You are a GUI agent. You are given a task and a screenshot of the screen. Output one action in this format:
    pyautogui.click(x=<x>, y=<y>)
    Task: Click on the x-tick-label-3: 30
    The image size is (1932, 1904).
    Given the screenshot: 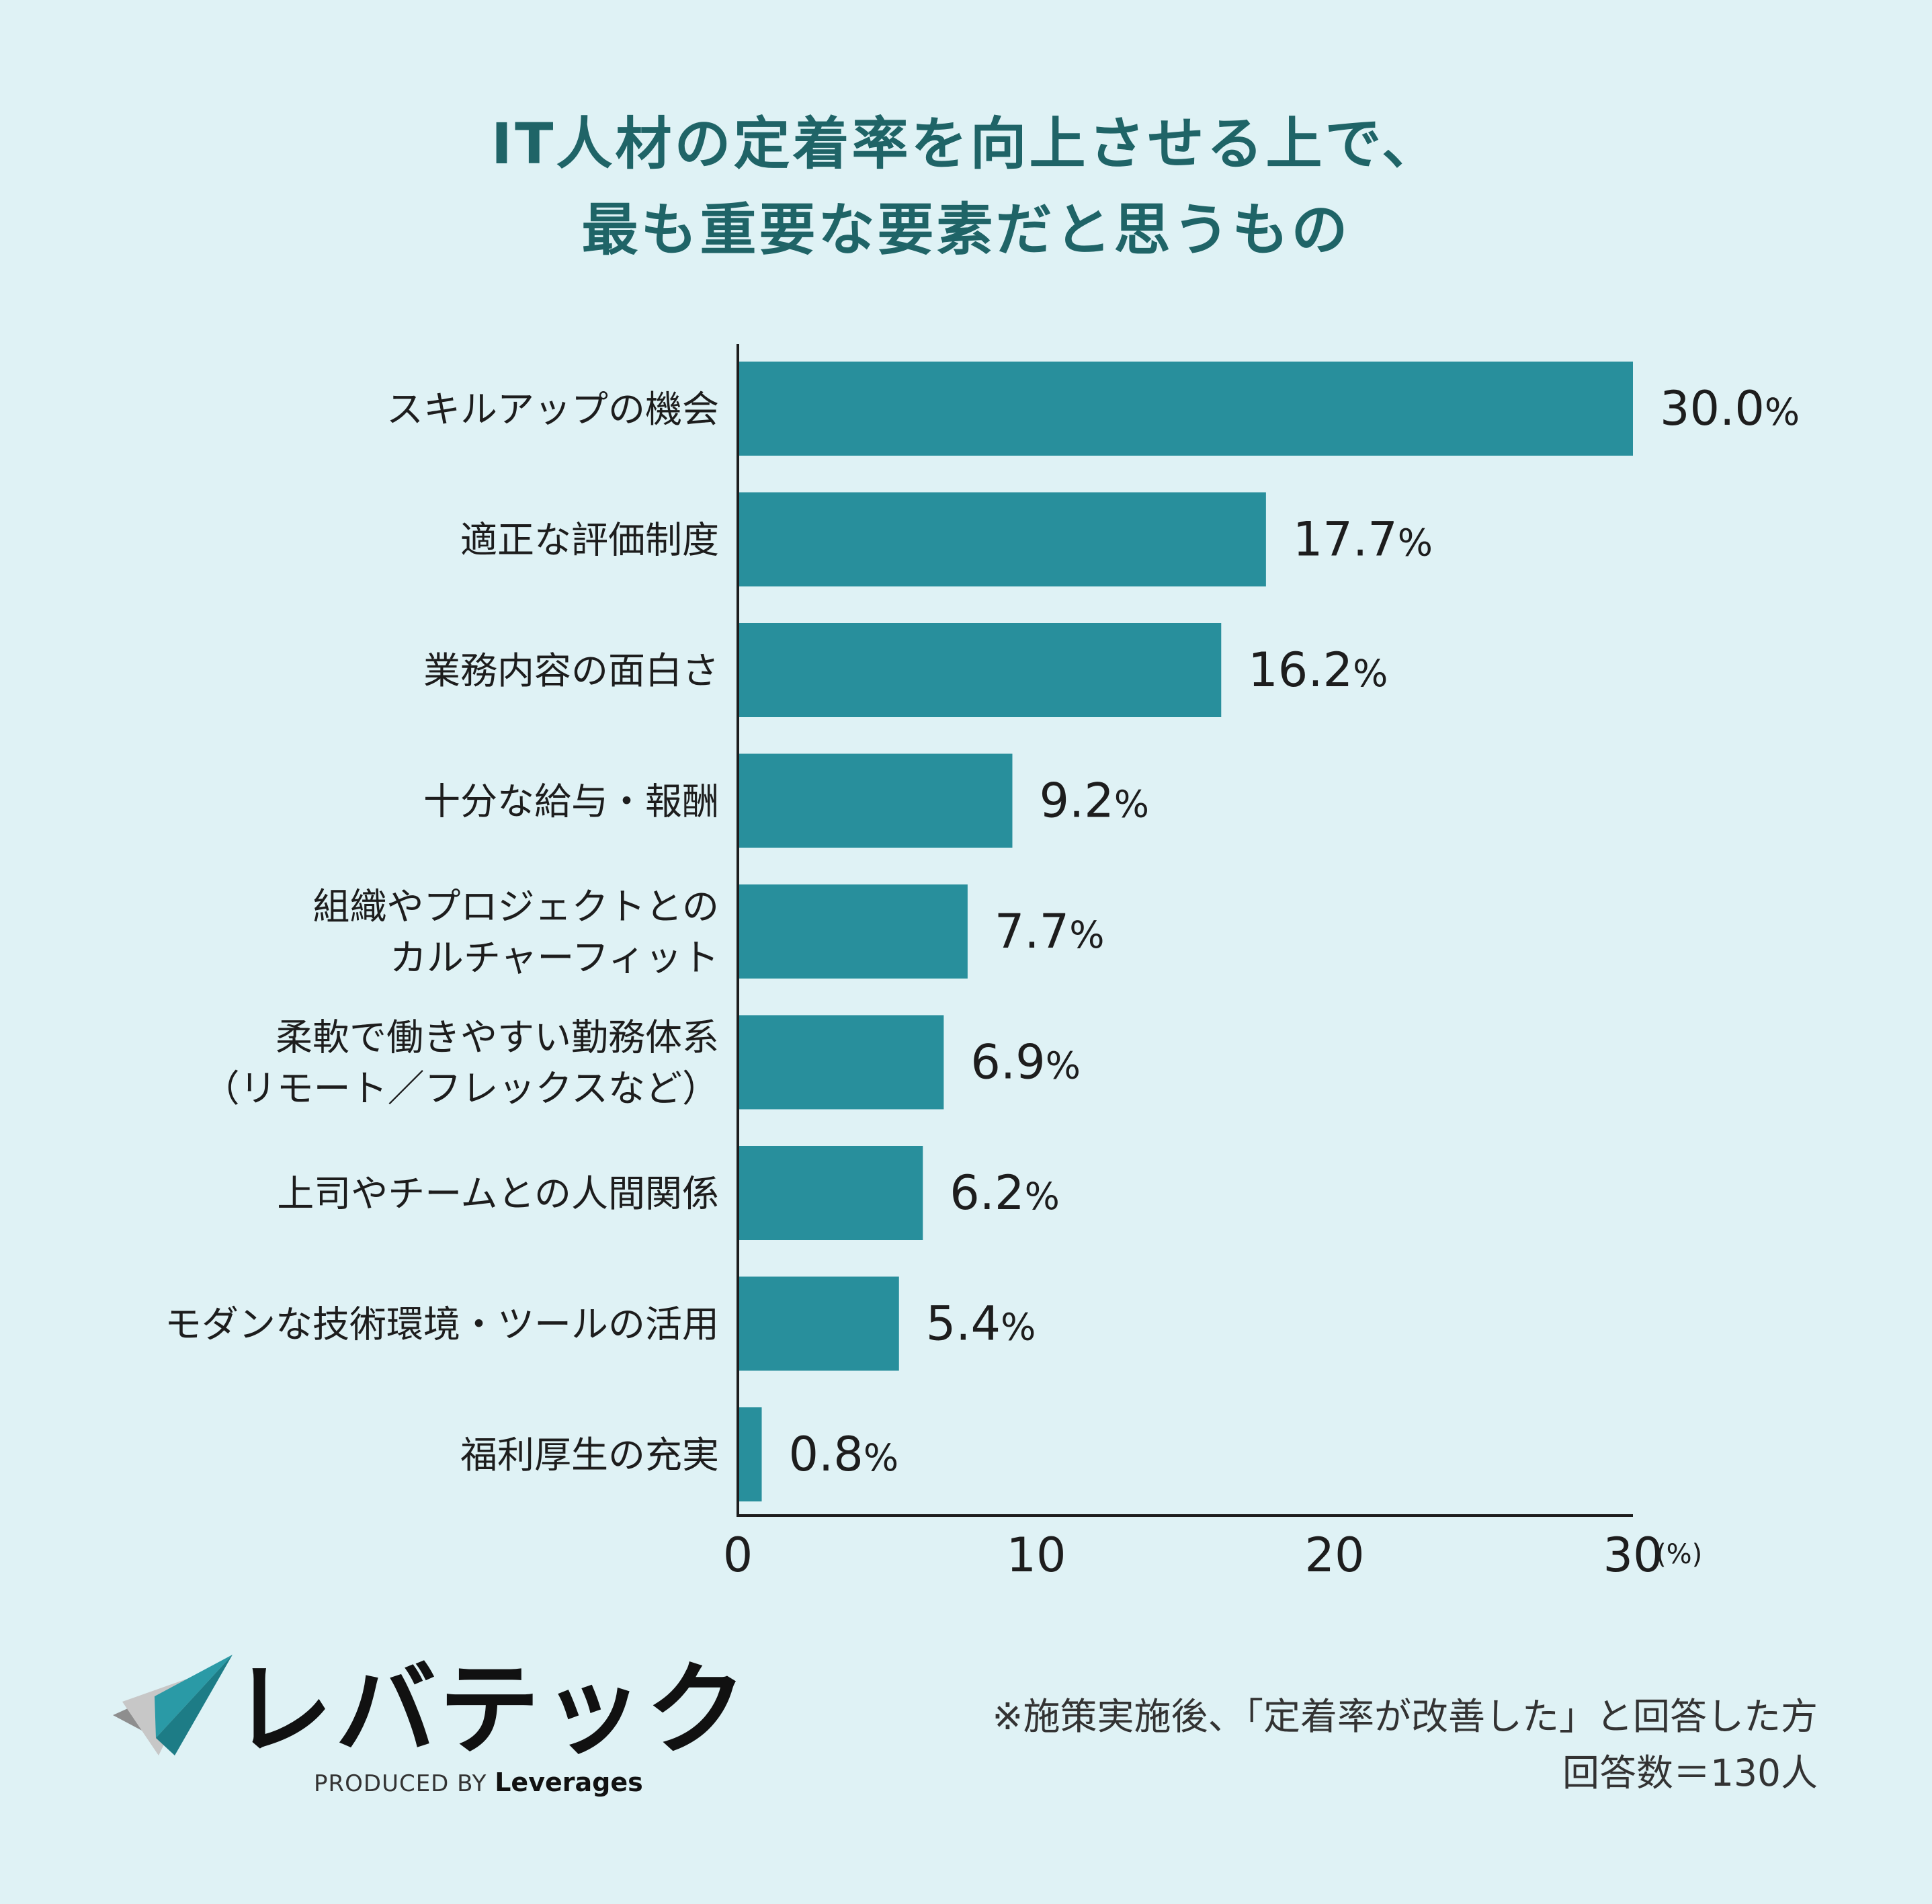 What is the action you would take?
    pyautogui.click(x=1633, y=1556)
    